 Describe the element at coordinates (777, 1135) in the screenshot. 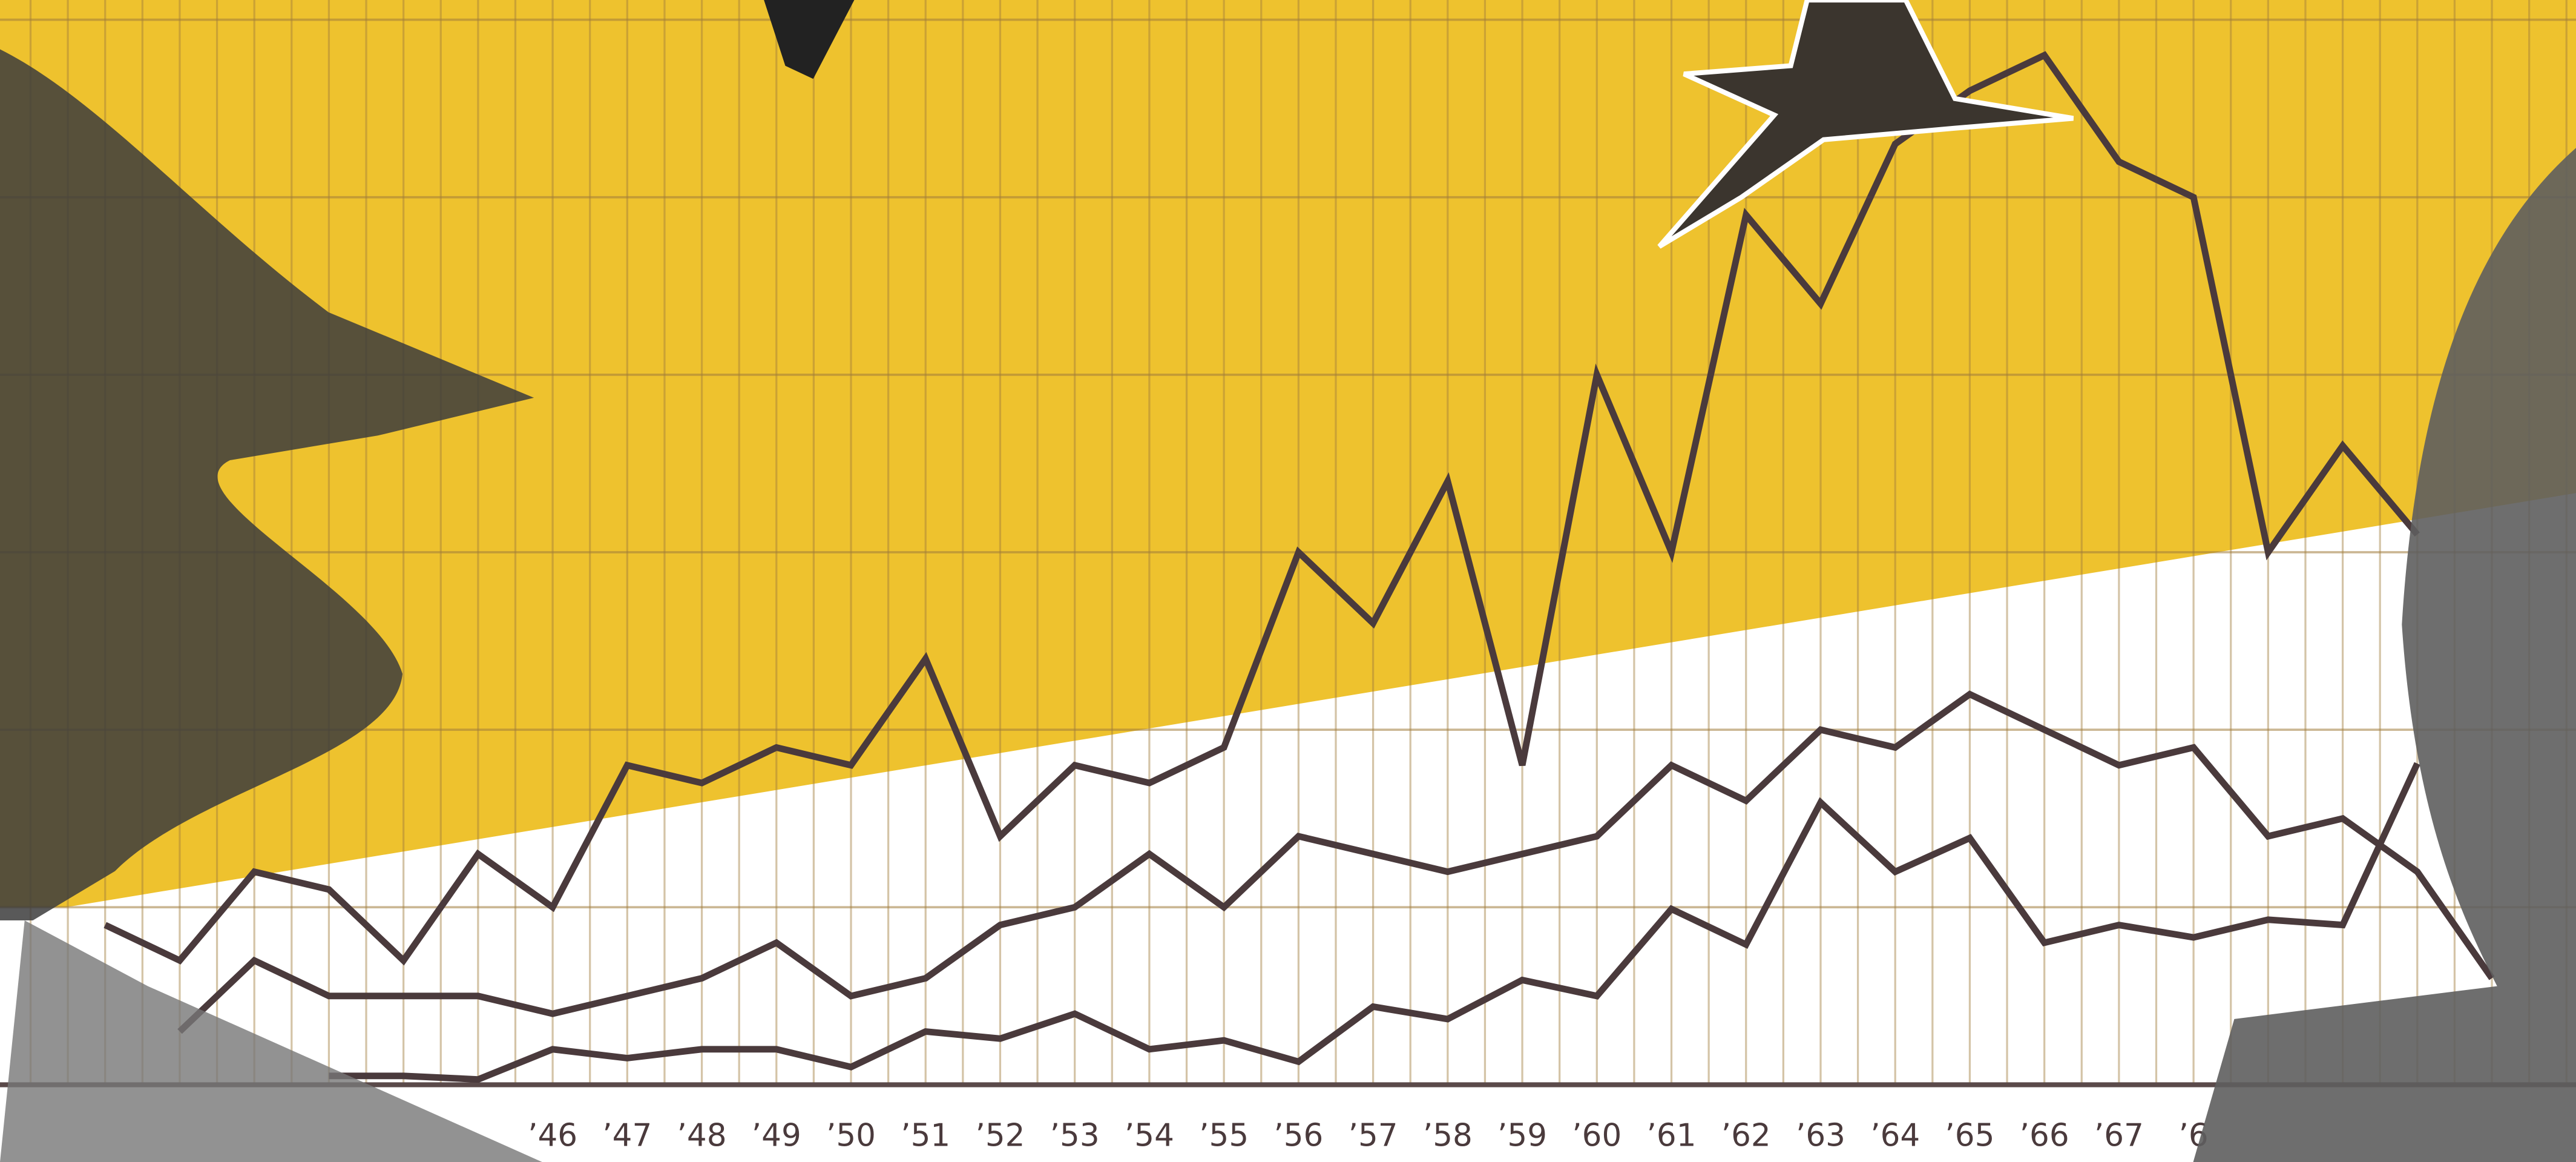

I see `x-tick-label: ’49` at that location.